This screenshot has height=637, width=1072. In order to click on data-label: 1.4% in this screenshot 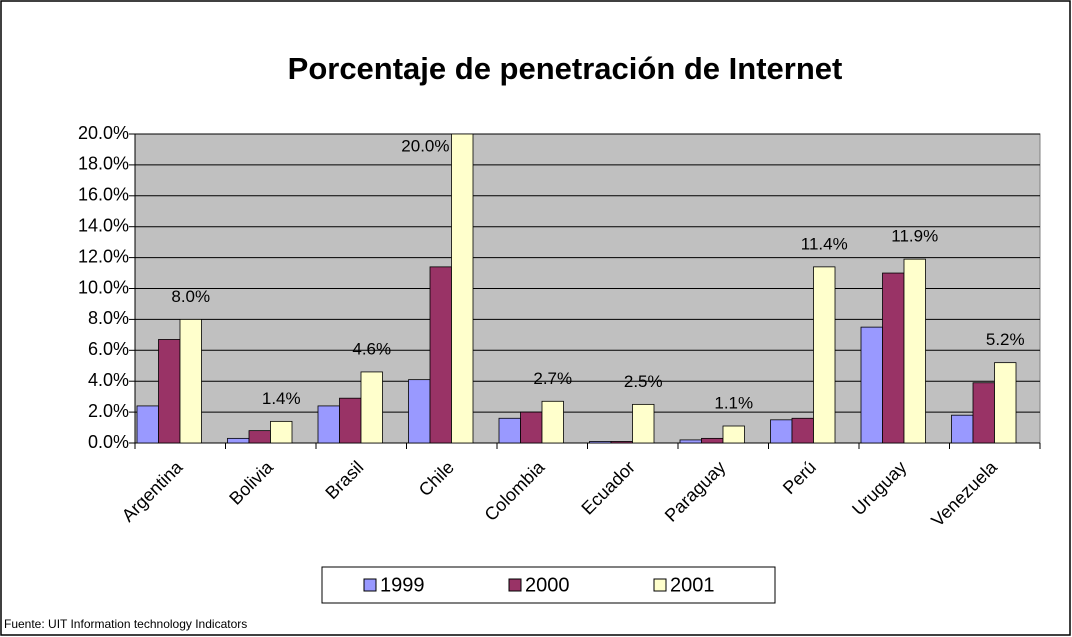, I will do `click(281, 398)`.